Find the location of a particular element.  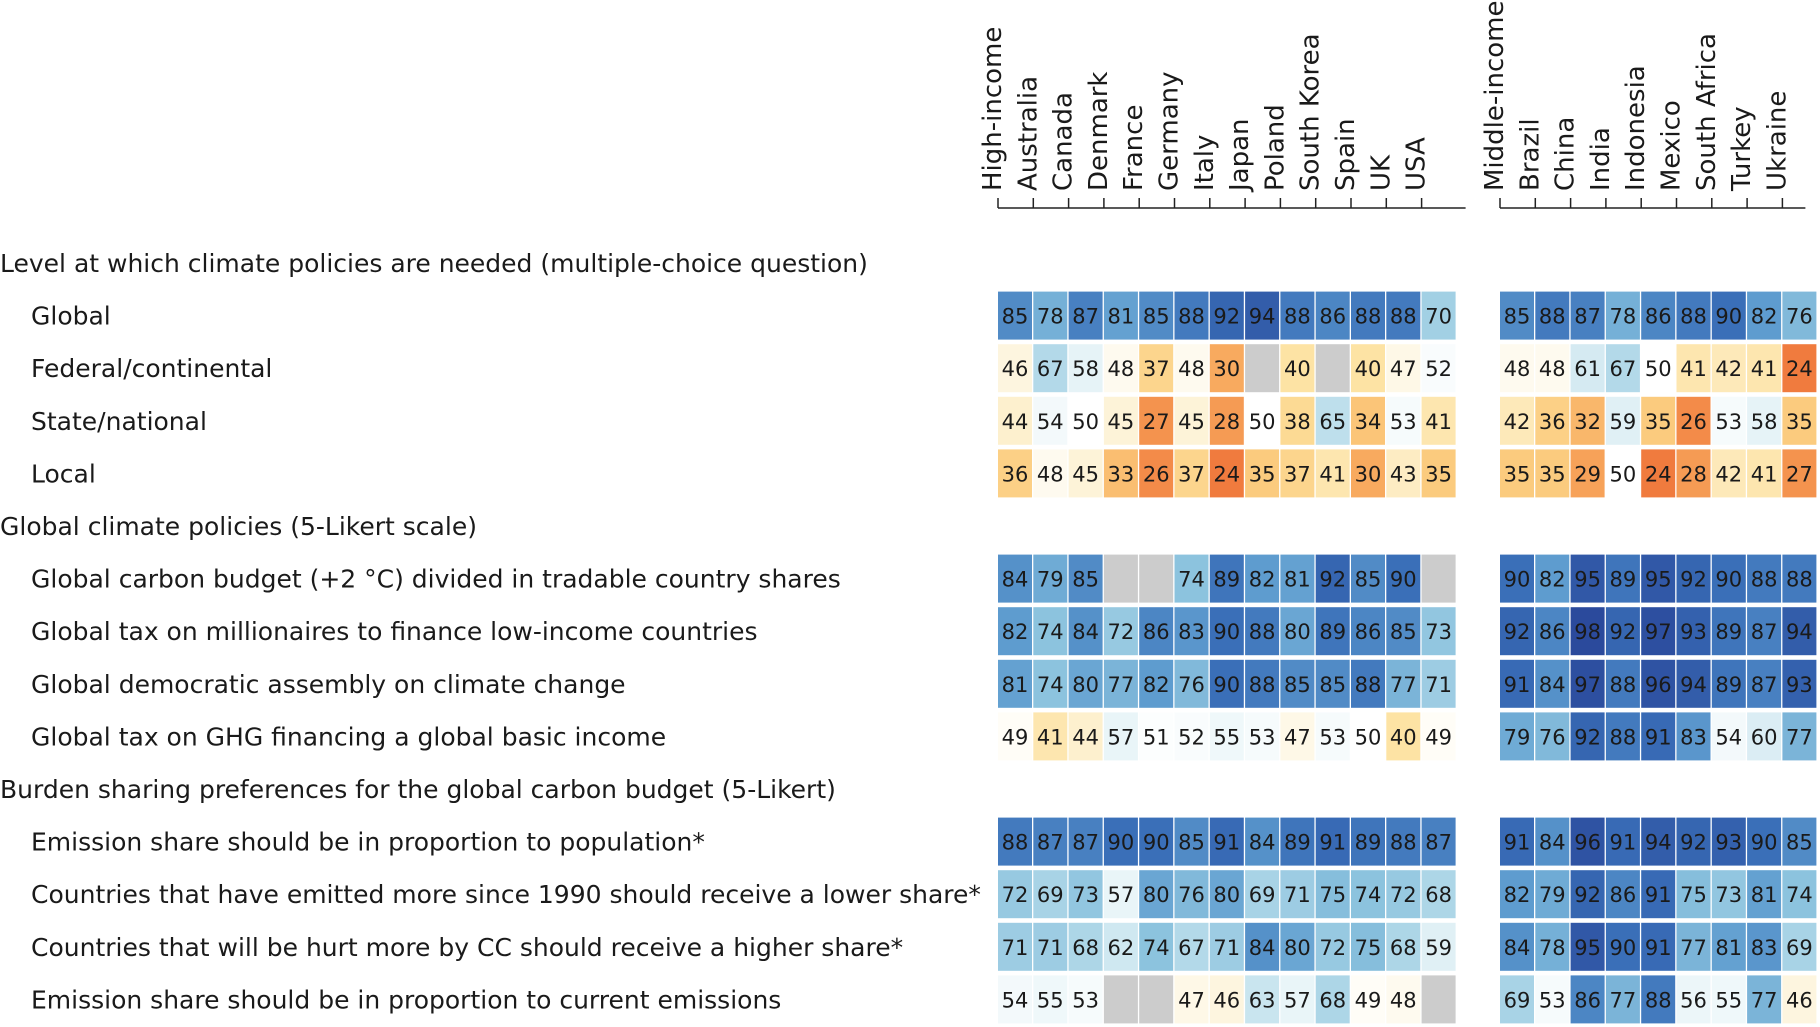

cell-value: 87 is located at coordinates (1085, 317).